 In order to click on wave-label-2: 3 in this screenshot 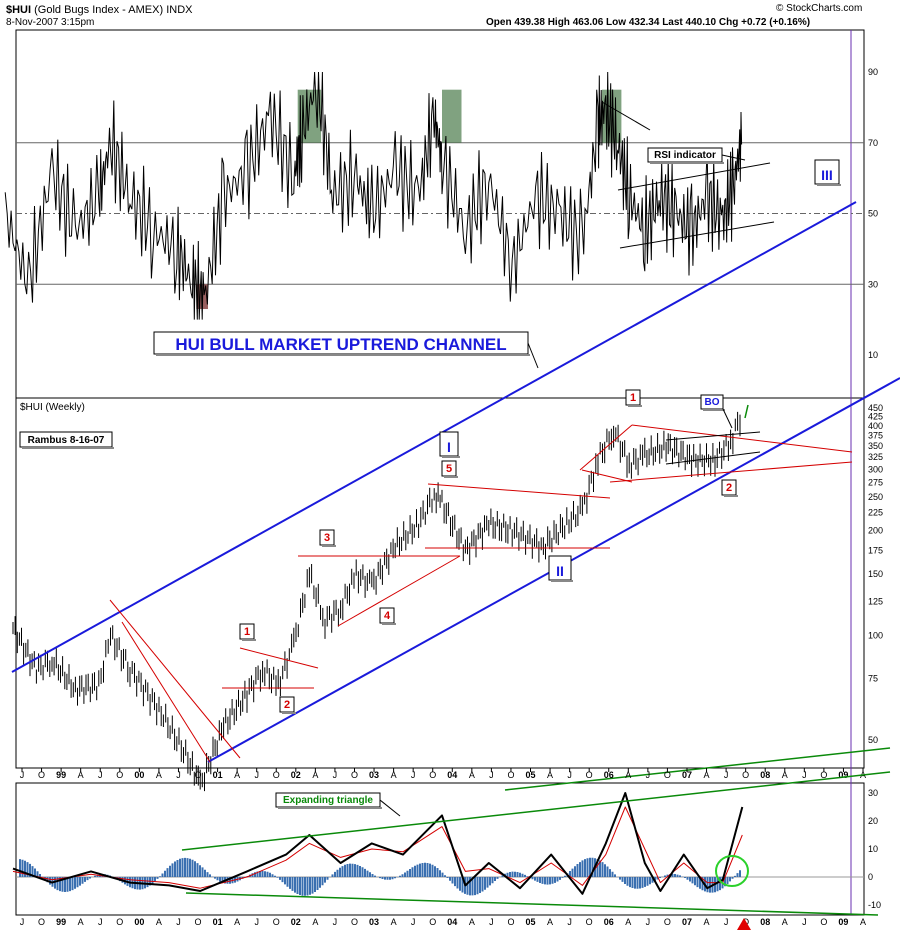, I will do `click(327, 538)`.